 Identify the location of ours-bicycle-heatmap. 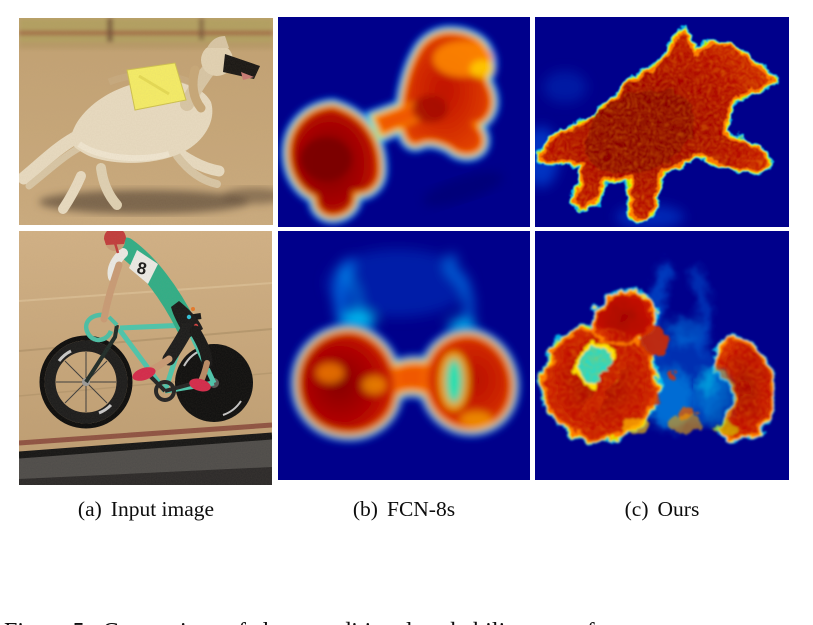
(662, 355).